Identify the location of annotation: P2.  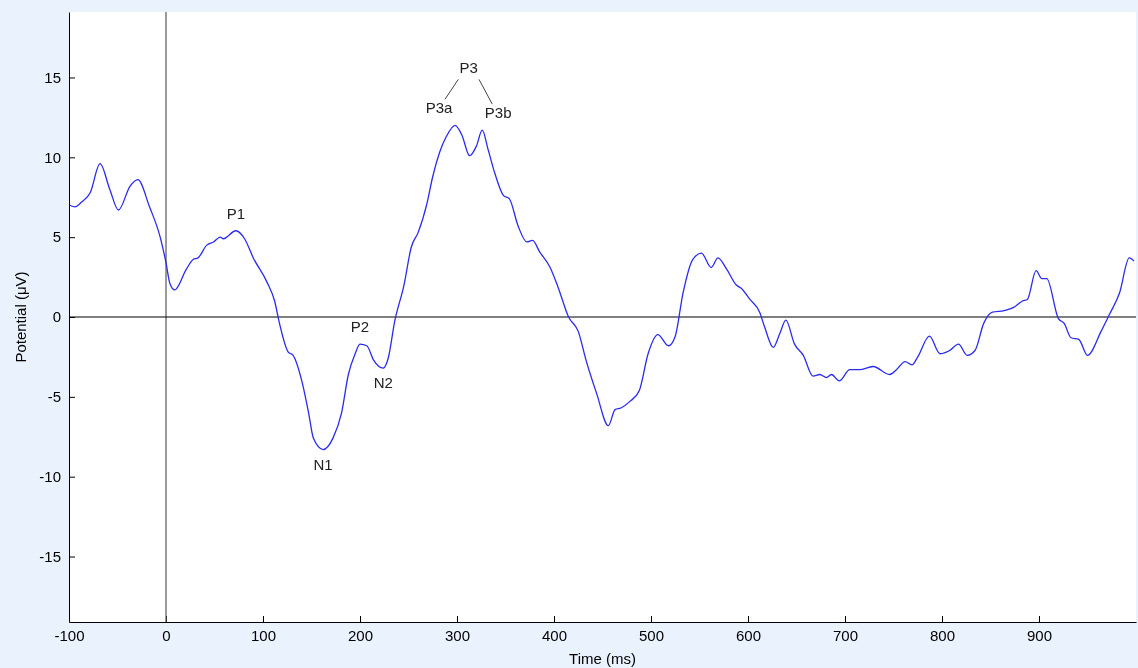
(360, 327).